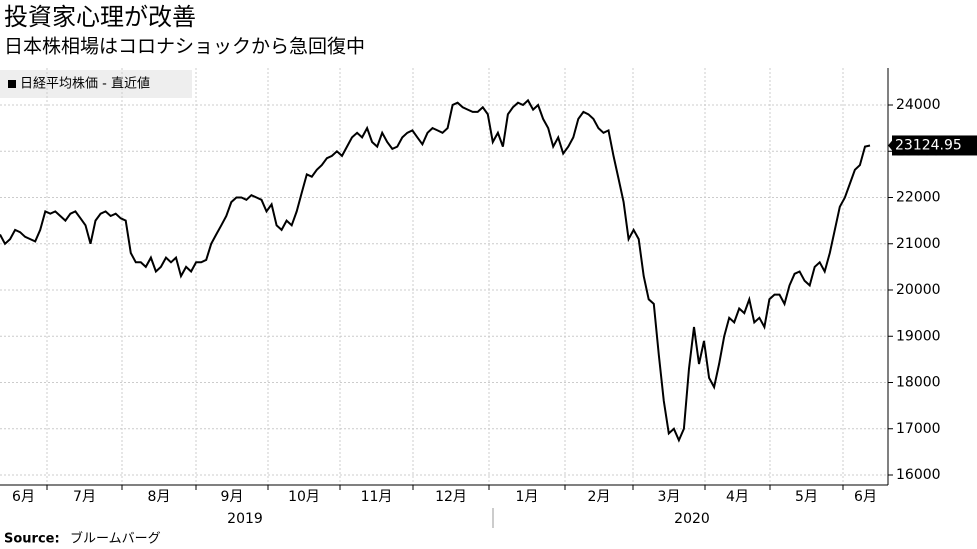  Describe the element at coordinates (928, 145) in the screenshot. I see `last-value-label: 23124.95` at that location.